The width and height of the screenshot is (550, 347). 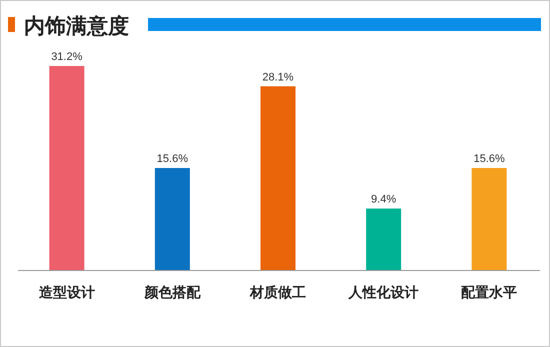 What do you see at coordinates (66, 292) in the screenshot?
I see `x-tick-label: 造型设计` at bounding box center [66, 292].